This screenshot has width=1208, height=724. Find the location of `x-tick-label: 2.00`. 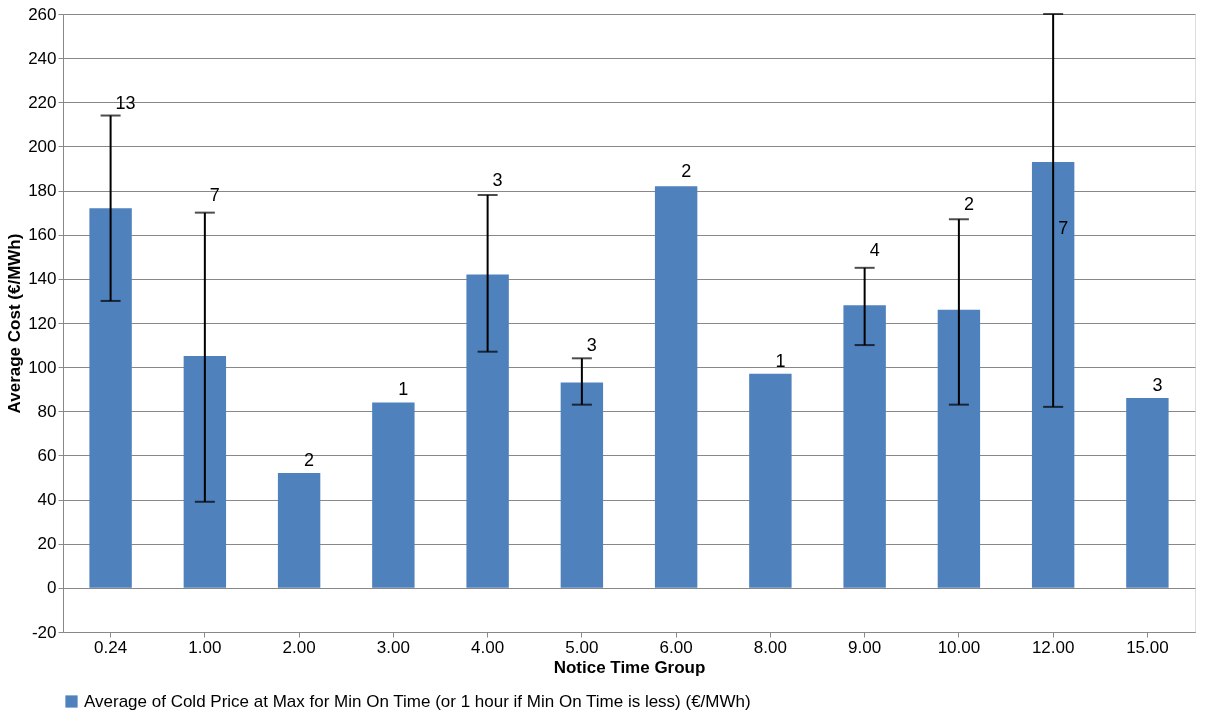

x-tick-label: 2.00 is located at coordinates (299, 647).